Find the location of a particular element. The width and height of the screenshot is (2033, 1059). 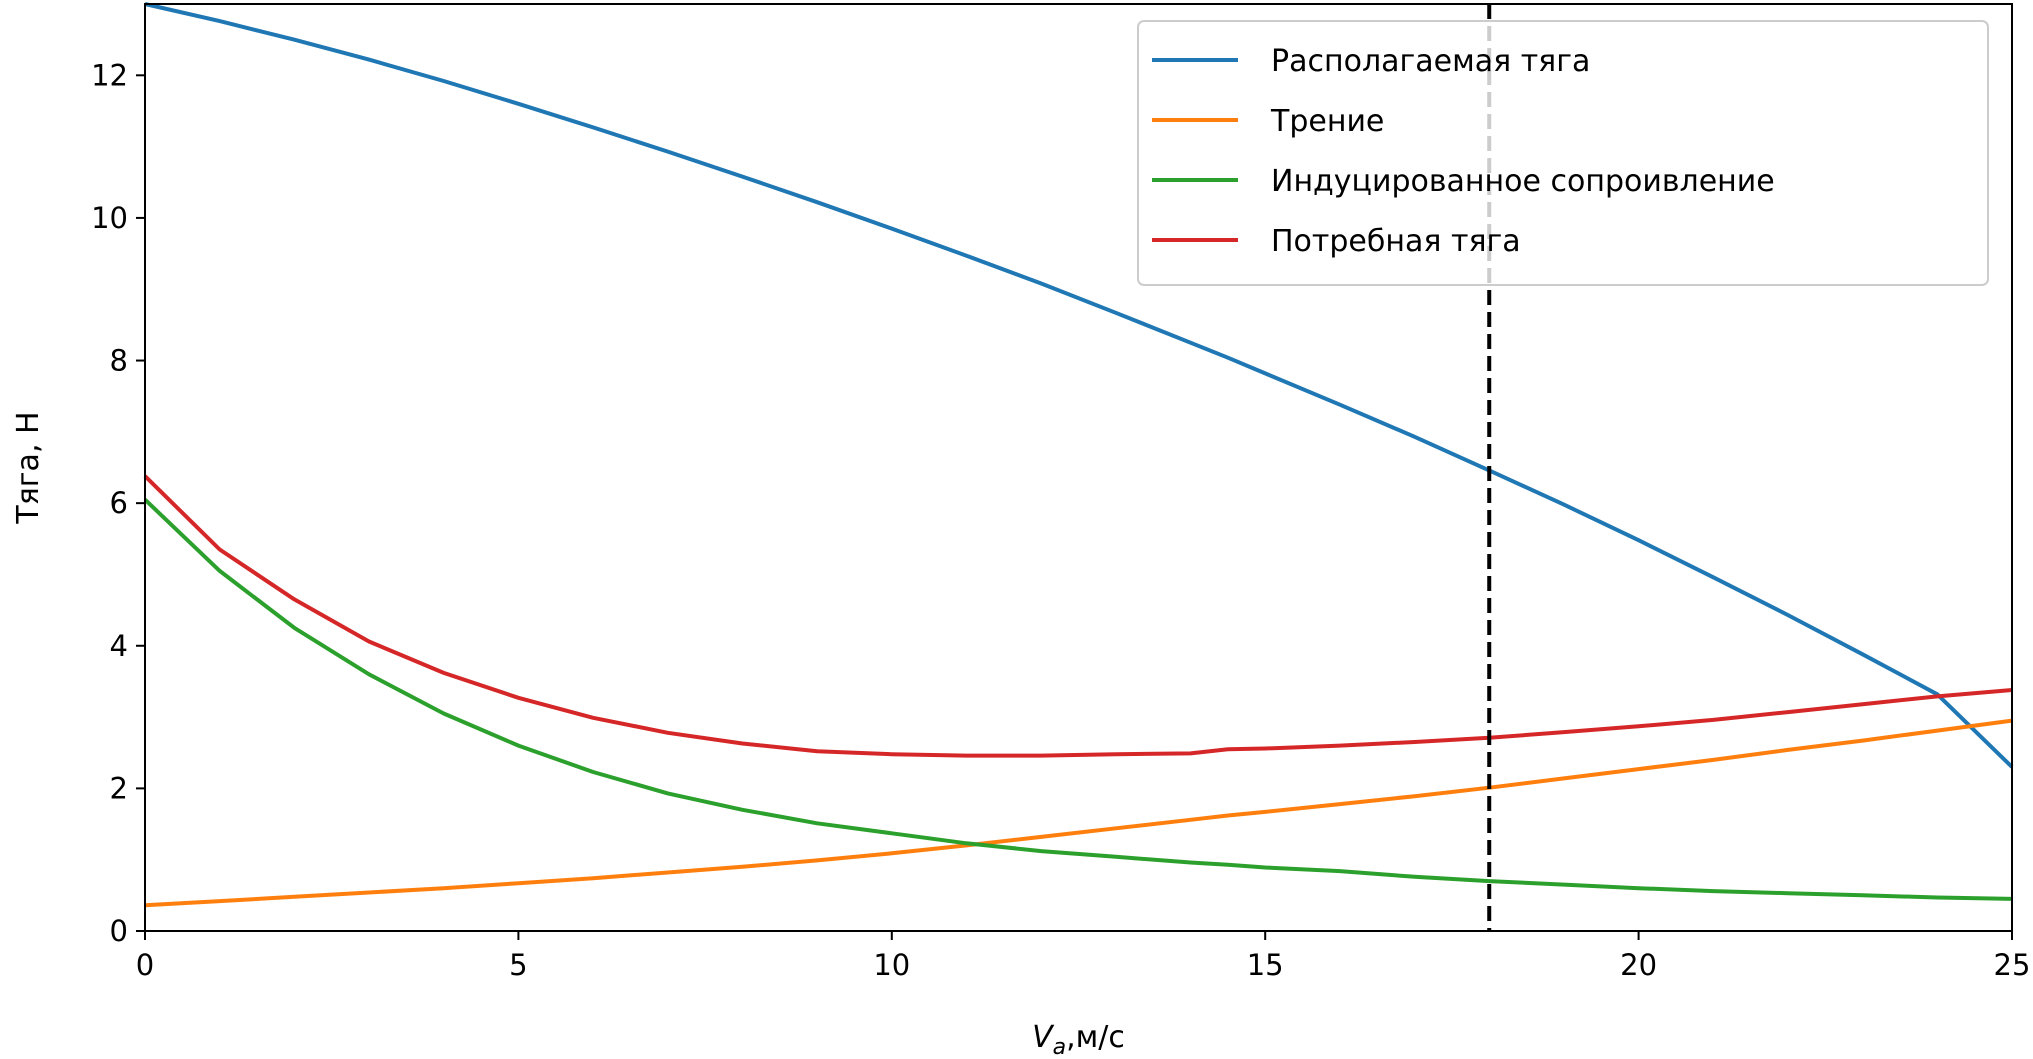

y-tick-label: 2 is located at coordinates (119, 788).